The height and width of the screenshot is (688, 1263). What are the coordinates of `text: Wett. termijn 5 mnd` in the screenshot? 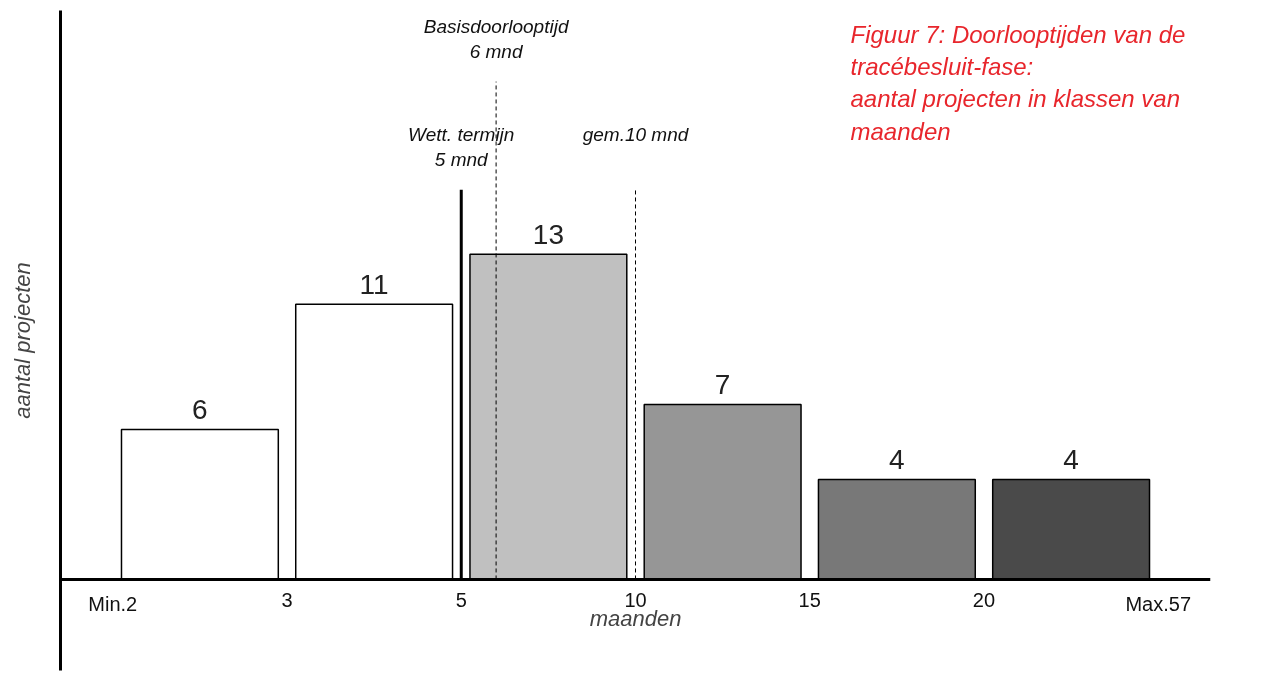 It's located at (461, 147).